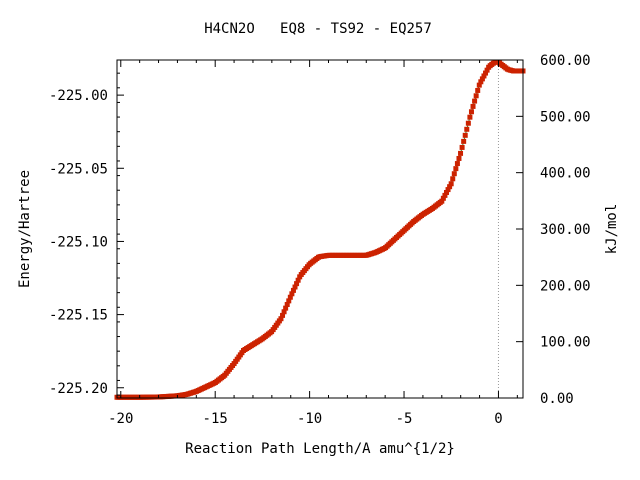 This screenshot has width=640, height=480. I want to click on y2-tick-label: 300.00, so click(565, 230).